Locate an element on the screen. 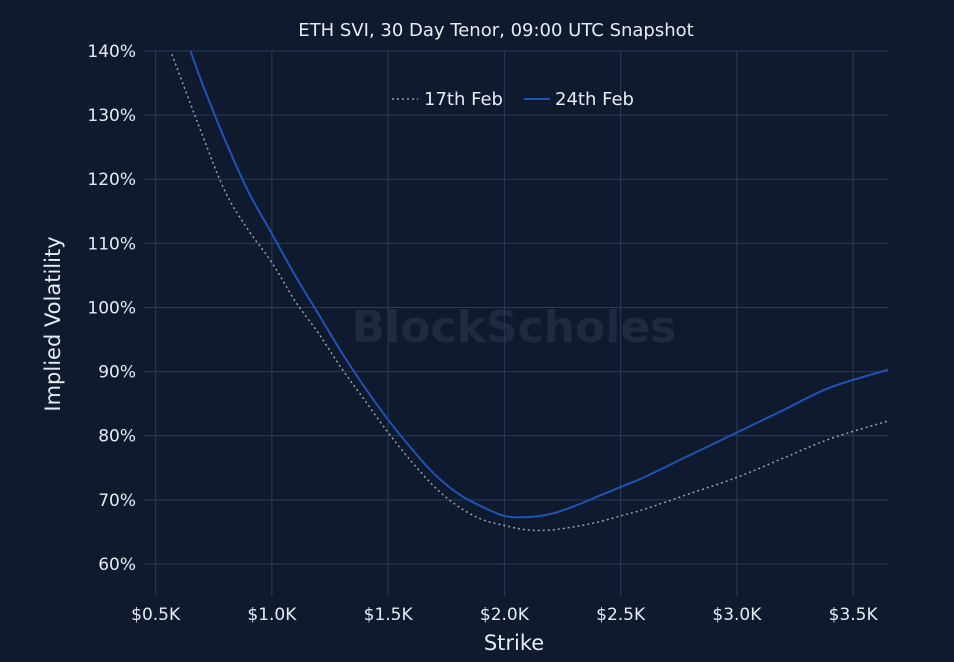  x-tick-label: $3.5K is located at coordinates (854, 615).